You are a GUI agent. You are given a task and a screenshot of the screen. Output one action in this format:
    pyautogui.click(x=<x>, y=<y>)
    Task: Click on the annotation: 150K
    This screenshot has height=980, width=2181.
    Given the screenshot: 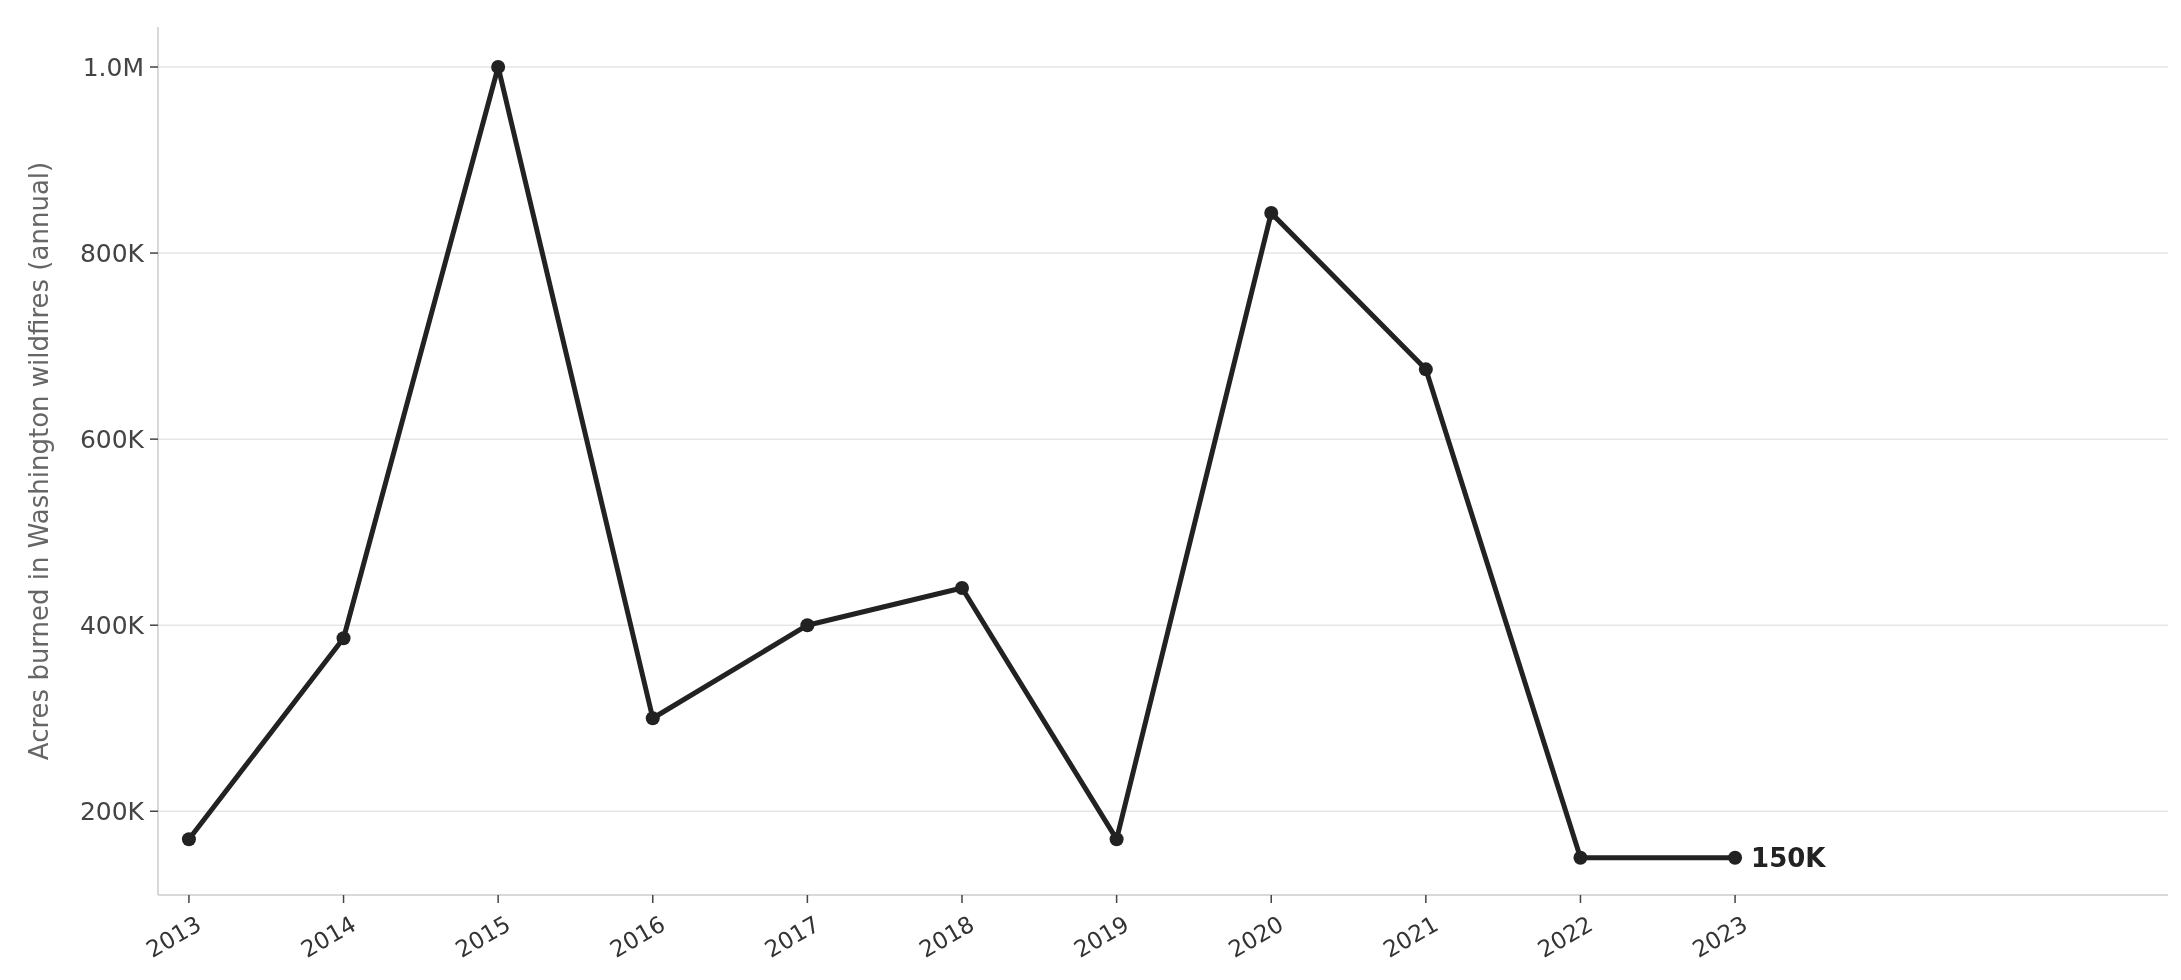 What is the action you would take?
    pyautogui.click(x=1789, y=857)
    